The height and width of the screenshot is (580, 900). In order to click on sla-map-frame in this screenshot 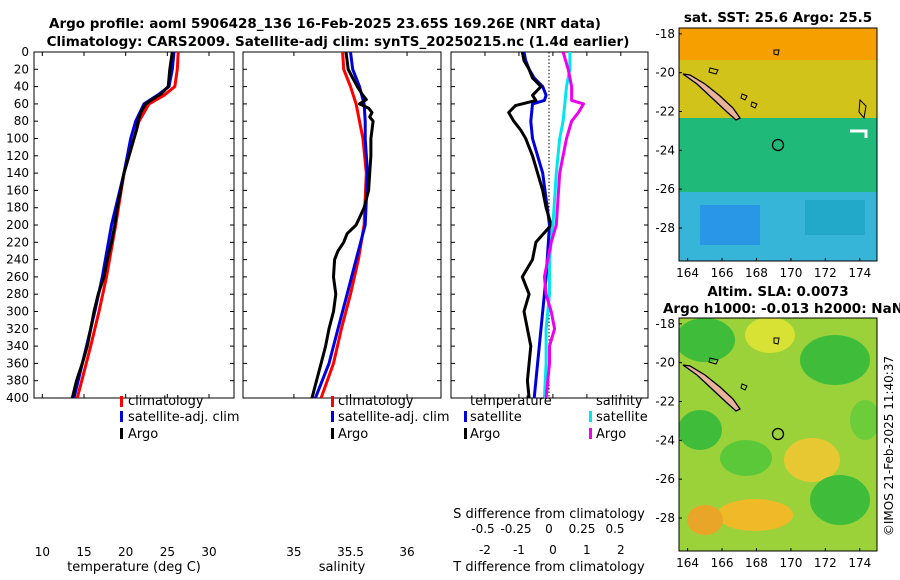, I will do `click(778, 434)`.